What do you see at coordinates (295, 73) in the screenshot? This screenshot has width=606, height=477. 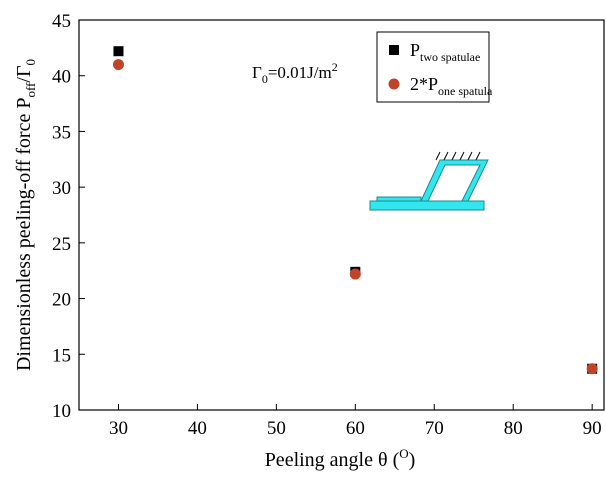 I see `annotation: Γ0=0.01J/m2` at bounding box center [295, 73].